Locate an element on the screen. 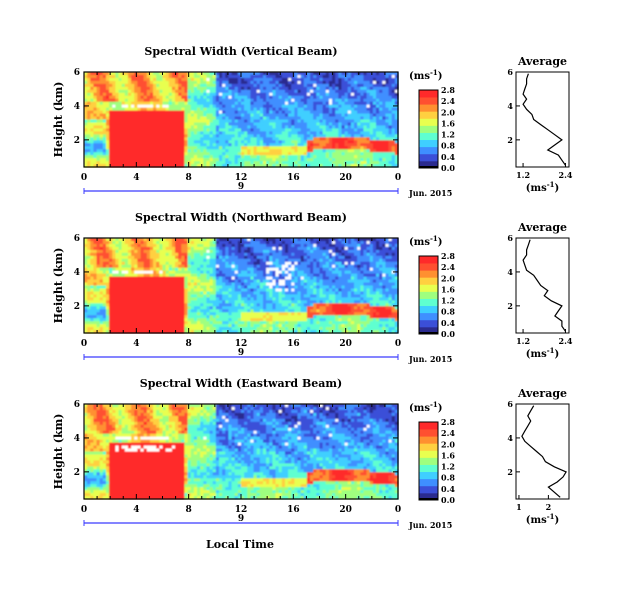  colorbar-floor is located at coordinates (428, 167).